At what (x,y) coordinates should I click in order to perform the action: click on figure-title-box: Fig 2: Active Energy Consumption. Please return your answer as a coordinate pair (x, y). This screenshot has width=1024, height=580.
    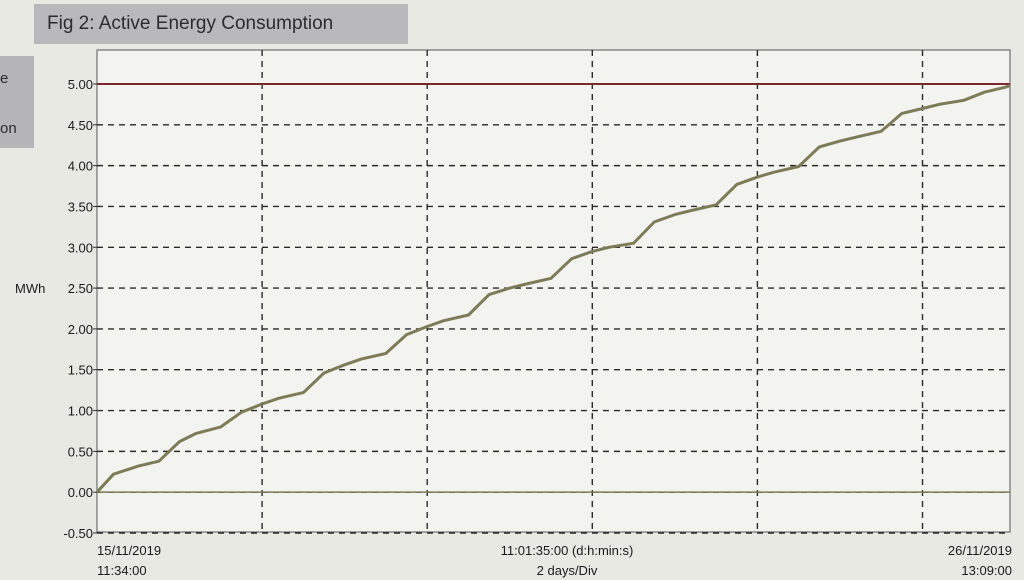
    Looking at the image, I should click on (221, 24).